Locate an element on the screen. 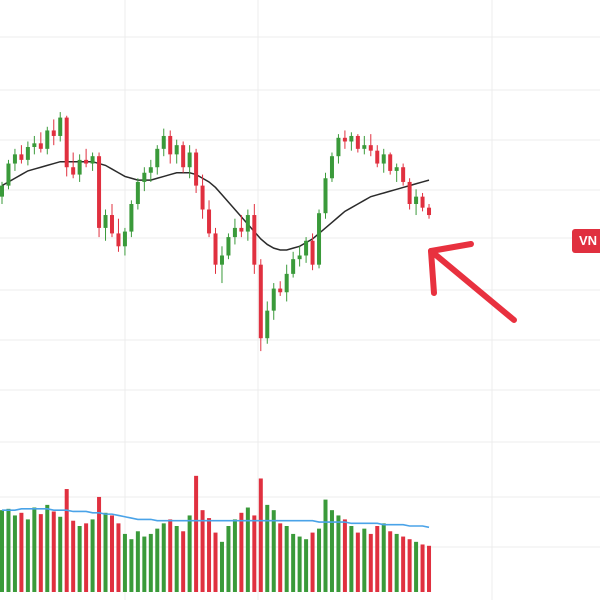 This screenshot has width=600, height=605. annotation-arrow-icon is located at coordinates (472, 282).